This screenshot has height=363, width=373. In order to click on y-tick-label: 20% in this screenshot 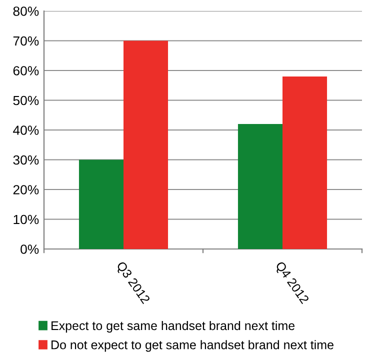, I will do `click(26, 189)`.